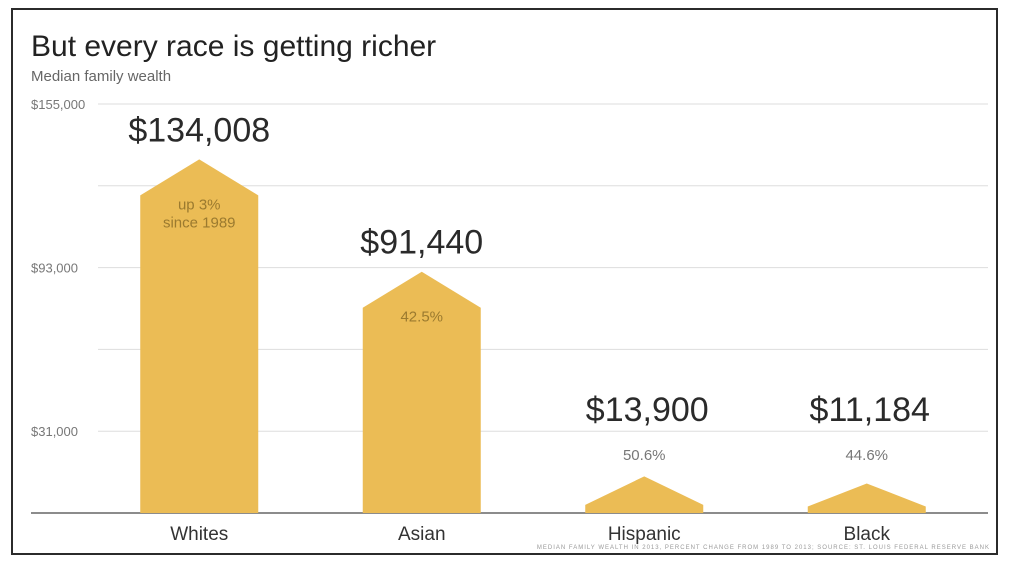 The height and width of the screenshot is (563, 1010). What do you see at coordinates (199, 222) in the screenshot?
I see `change-label: since 1989` at bounding box center [199, 222].